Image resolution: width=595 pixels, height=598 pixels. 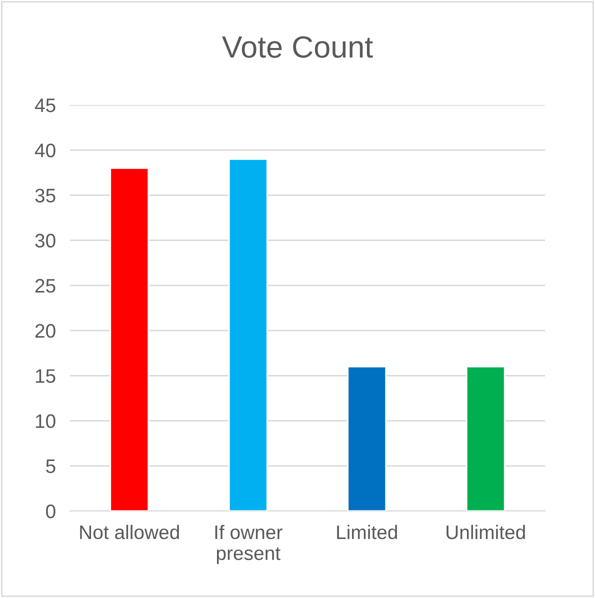 What do you see at coordinates (248, 544) in the screenshot?
I see `x-tick-label: If owner present` at bounding box center [248, 544].